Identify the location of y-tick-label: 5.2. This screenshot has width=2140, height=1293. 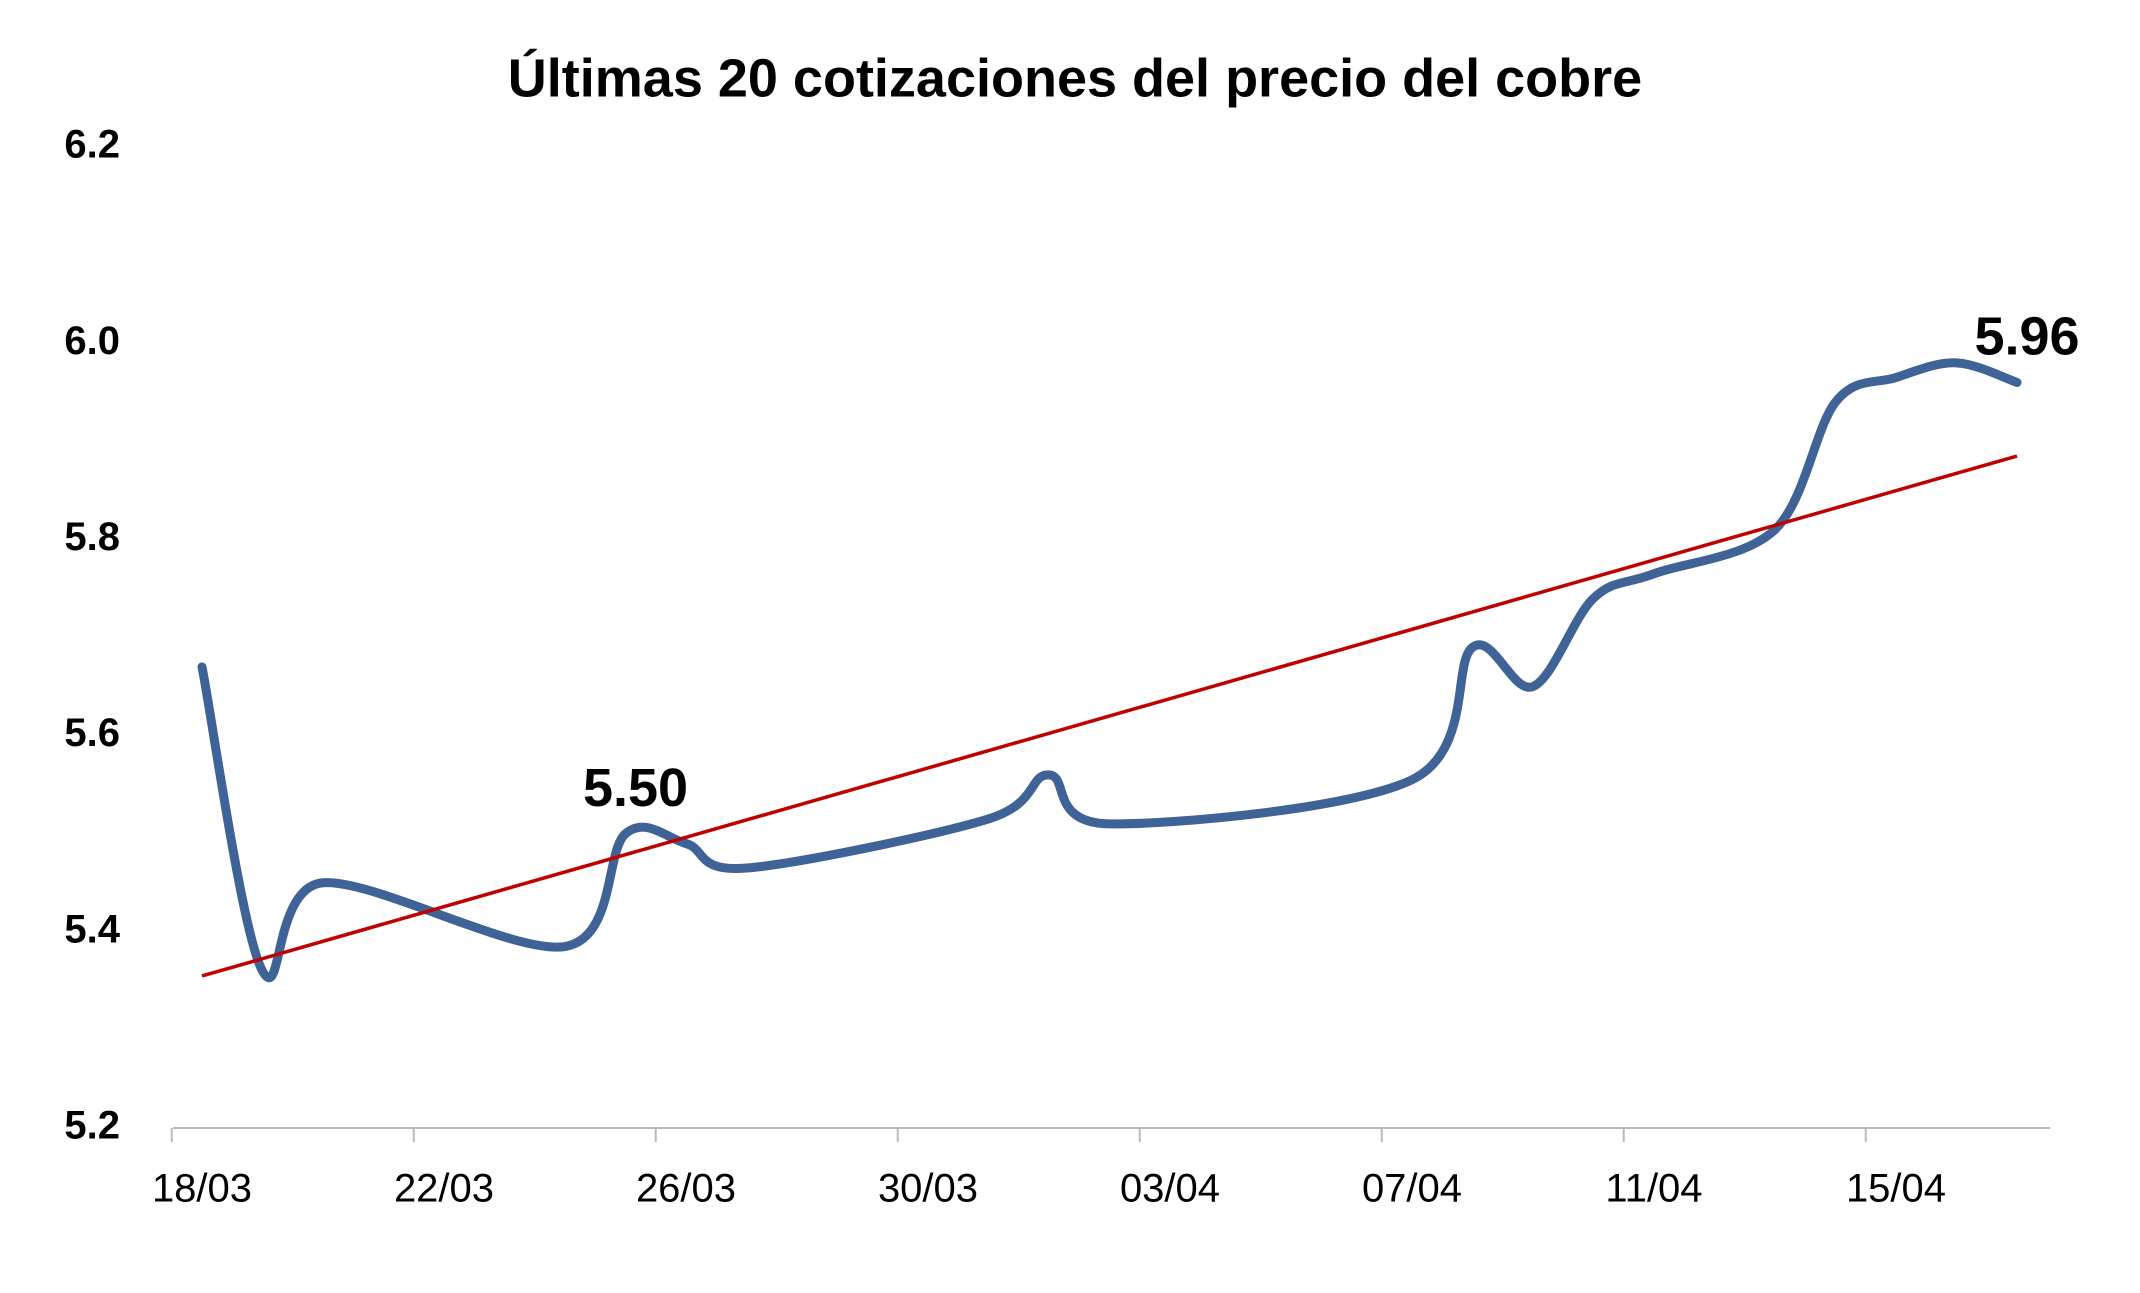
(92, 1126).